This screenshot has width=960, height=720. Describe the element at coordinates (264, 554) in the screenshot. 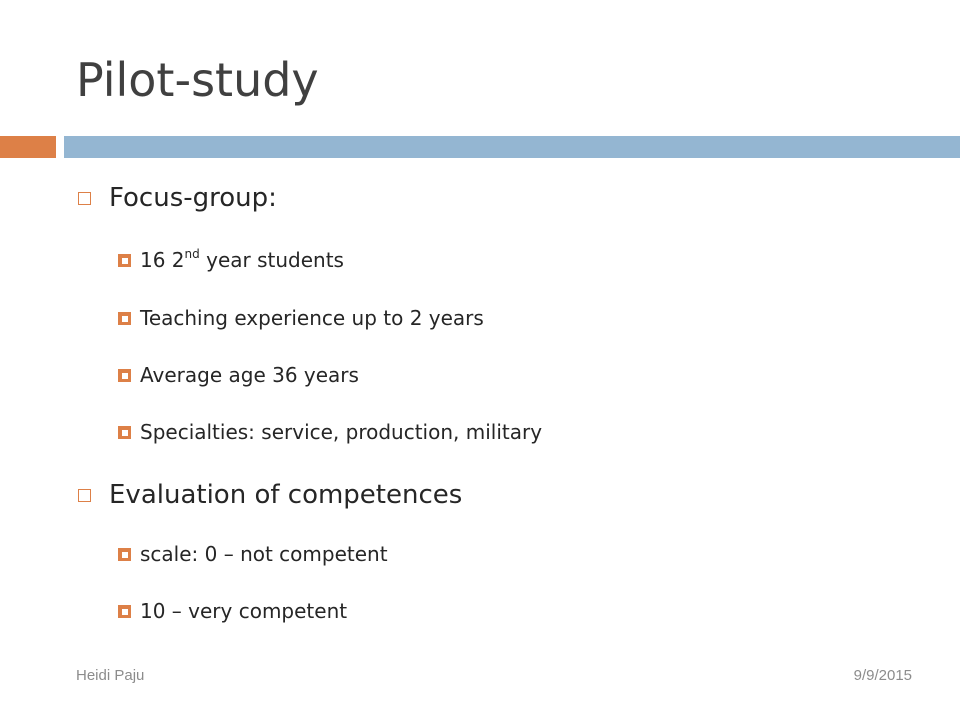

I see `sub-bullet-text: scale: 0 – not competent` at that location.